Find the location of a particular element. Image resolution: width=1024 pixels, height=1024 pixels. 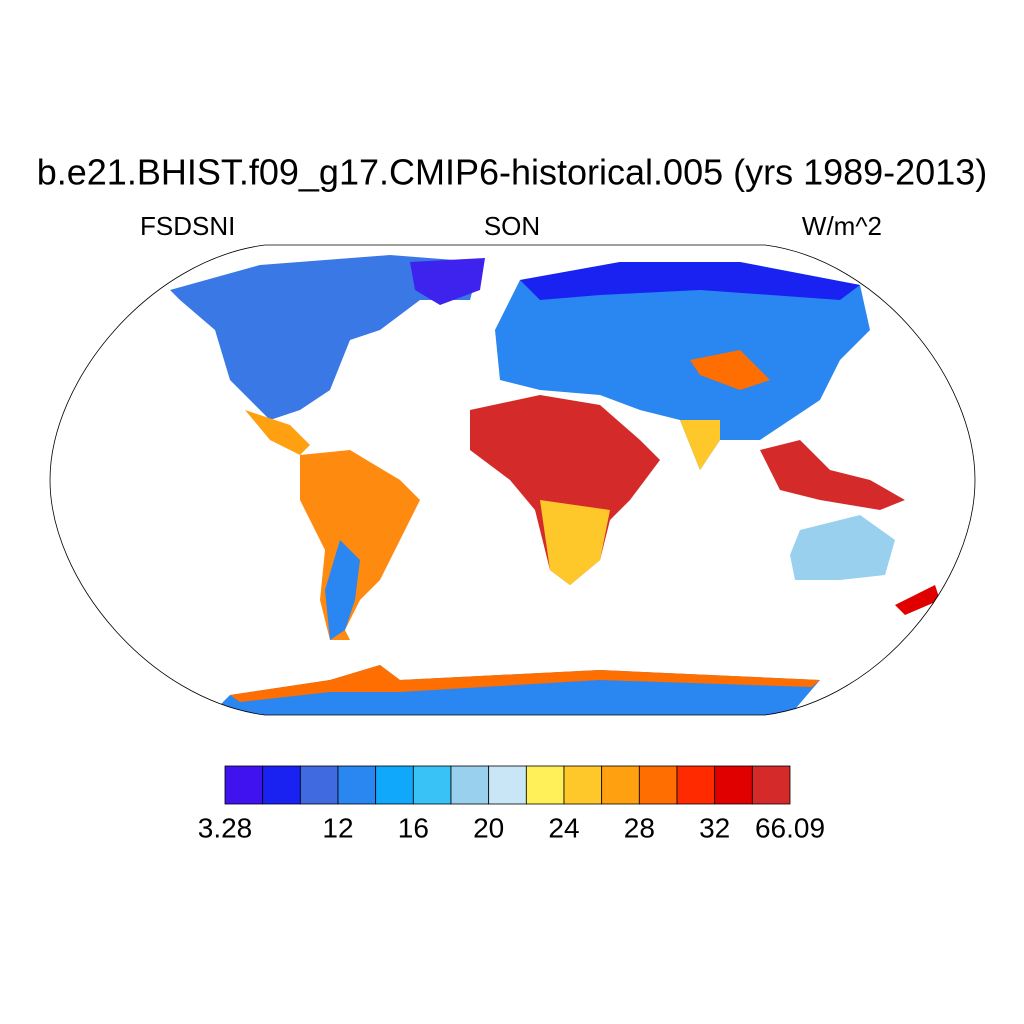

colorbar-label: 28 is located at coordinates (639, 827).